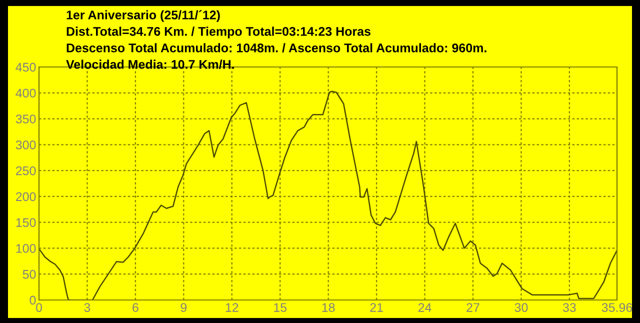 Image resolution: width=640 pixels, height=323 pixels. Describe the element at coordinates (26, 93) in the screenshot. I see `y-tick-label: 400` at that location.